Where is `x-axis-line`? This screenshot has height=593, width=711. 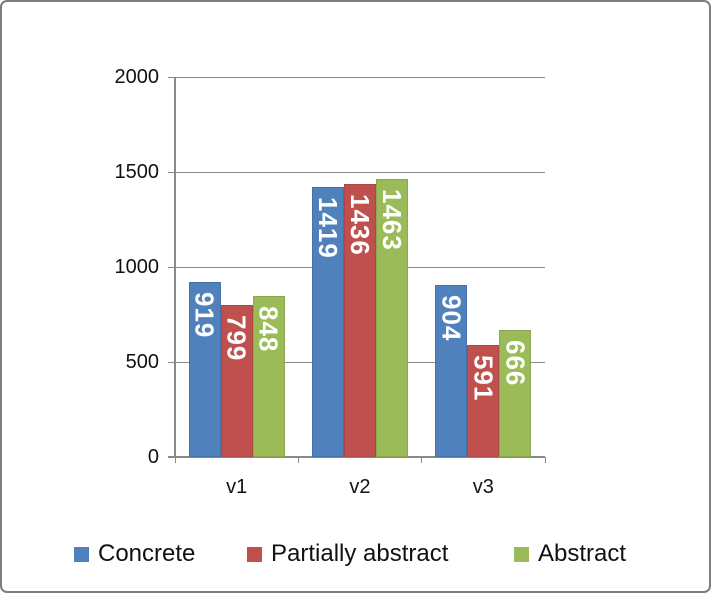 x-axis-line is located at coordinates (356, 457).